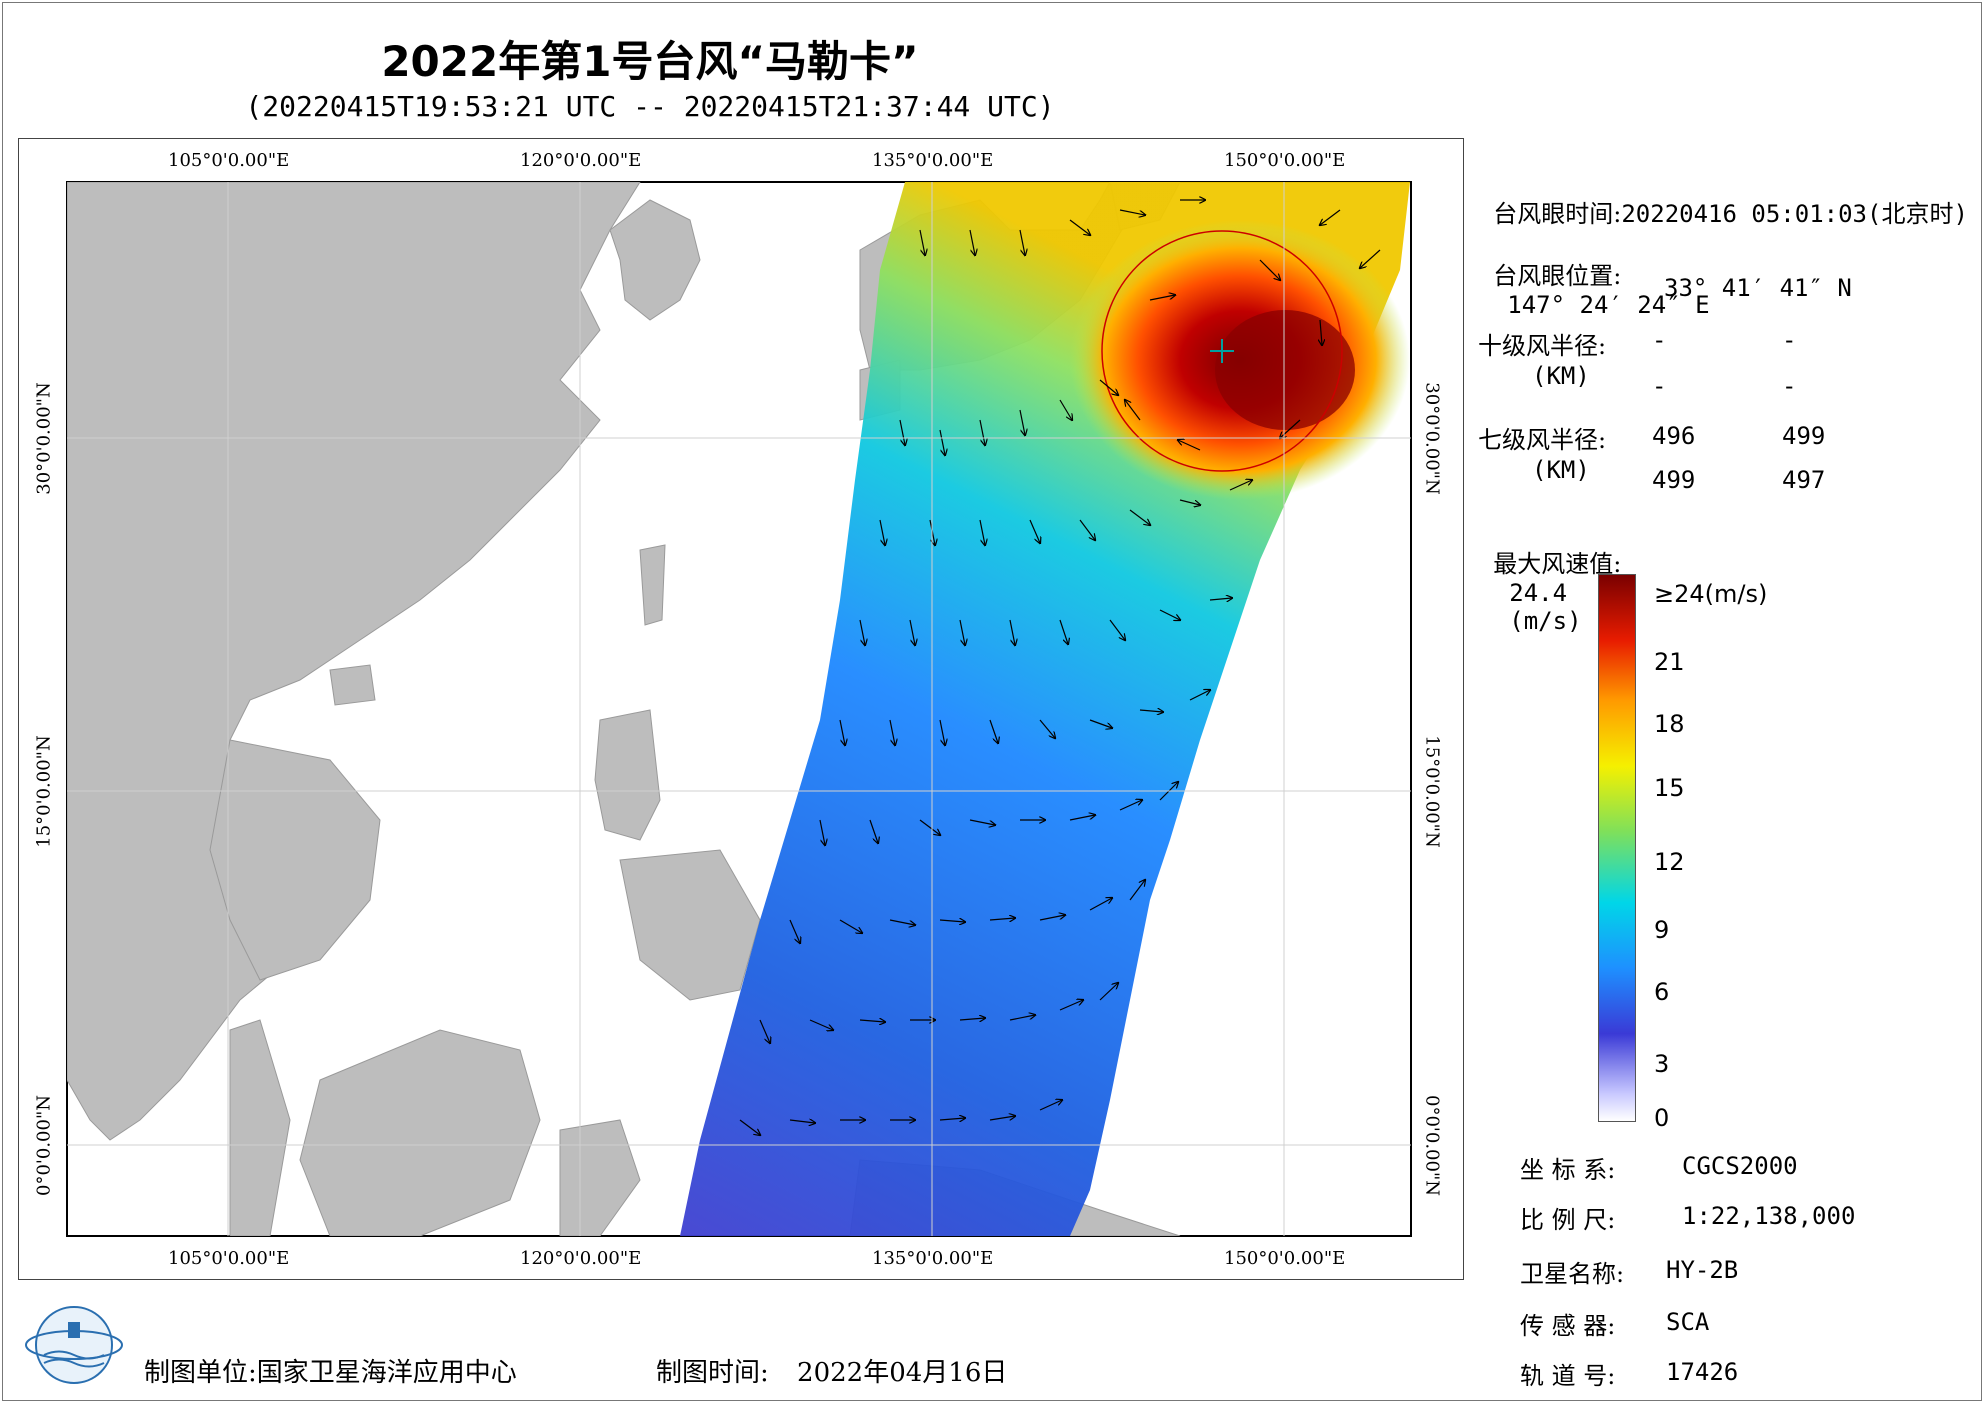 The width and height of the screenshot is (1984, 1403). What do you see at coordinates (1804, 436) in the screenshot?
I see `r7-value-se: 499` at bounding box center [1804, 436].